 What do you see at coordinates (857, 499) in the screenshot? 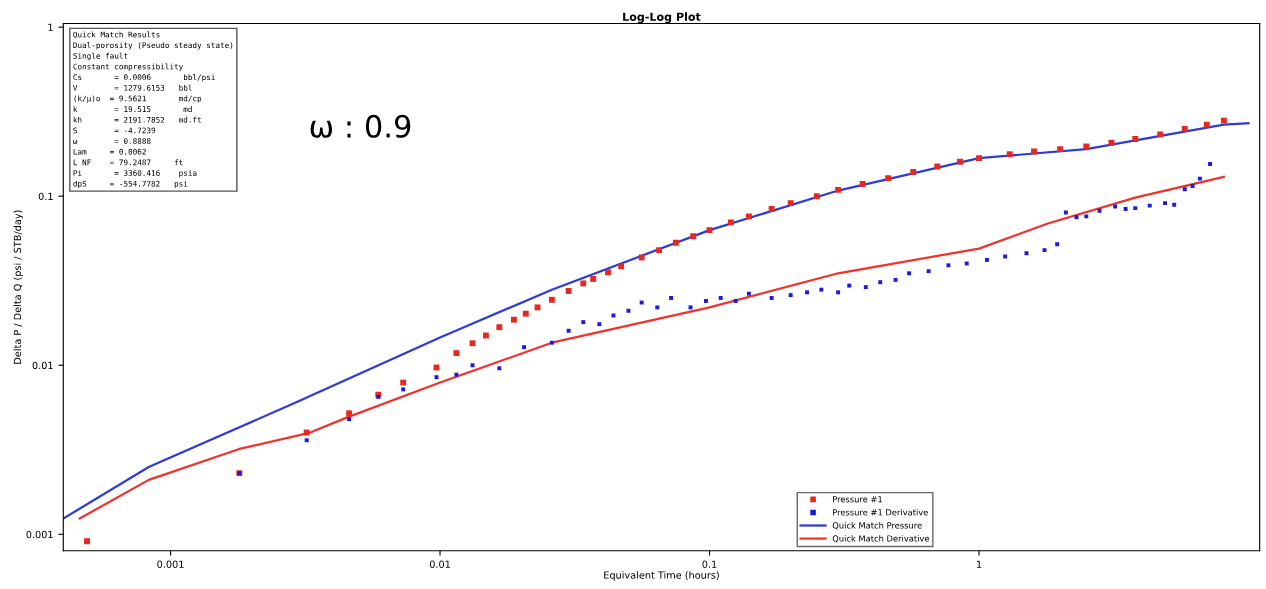
I see `legend-label: Pressure #1` at bounding box center [857, 499].